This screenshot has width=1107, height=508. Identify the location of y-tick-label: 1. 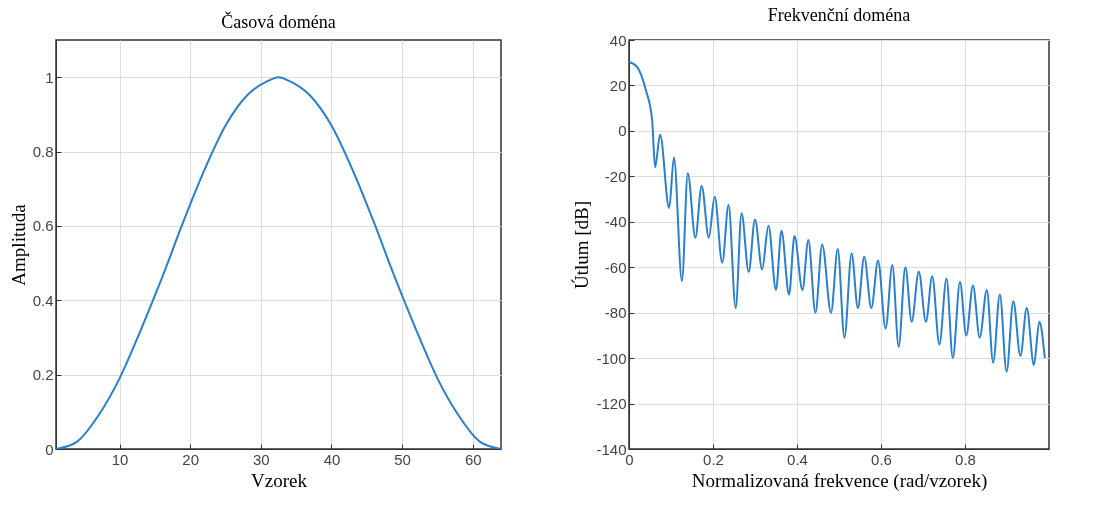
(49, 77).